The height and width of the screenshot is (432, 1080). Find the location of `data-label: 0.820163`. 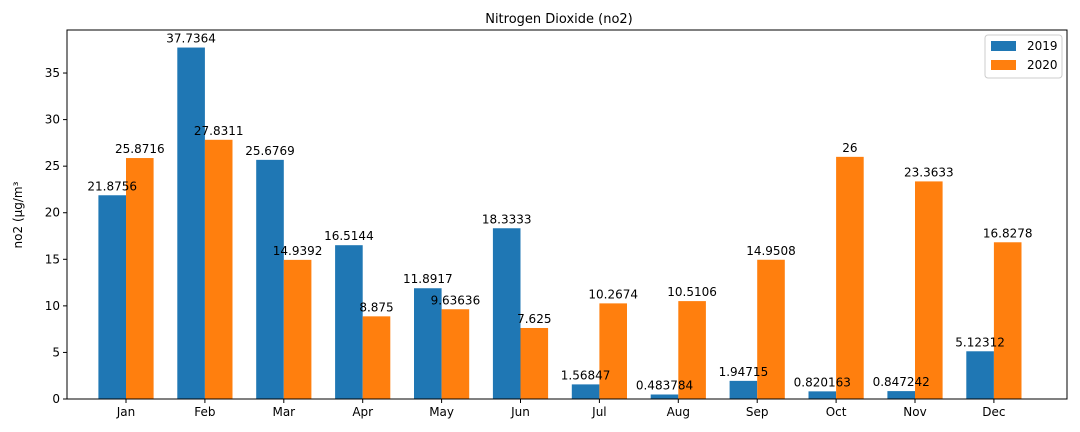

data-label: 0.820163 is located at coordinates (822, 382).